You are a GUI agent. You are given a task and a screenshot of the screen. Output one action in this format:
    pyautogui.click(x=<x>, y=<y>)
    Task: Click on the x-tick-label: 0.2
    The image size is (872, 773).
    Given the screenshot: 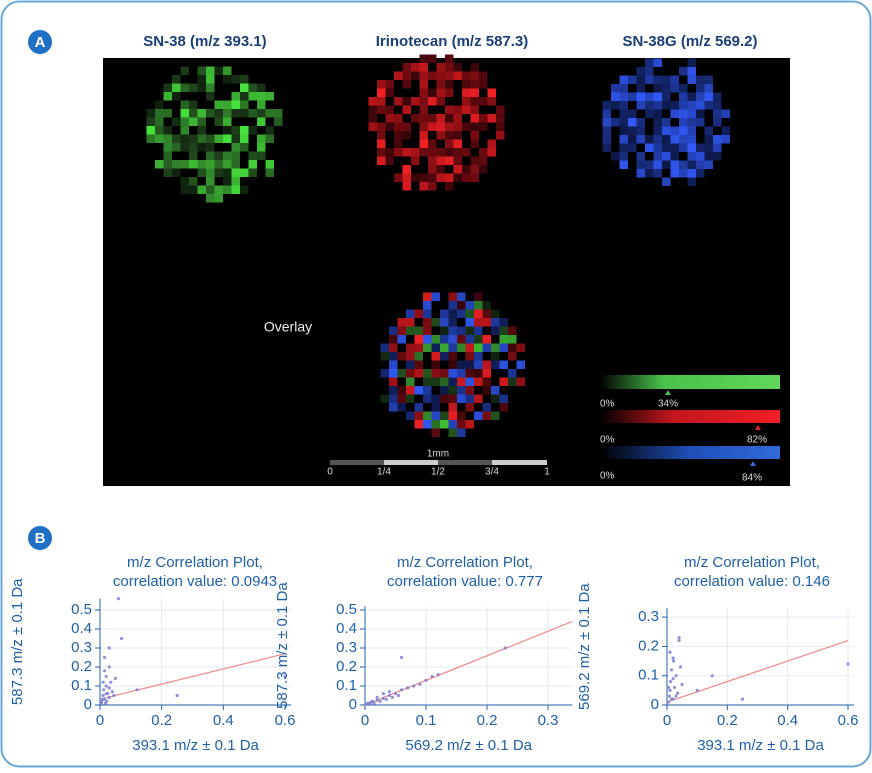 What is the action you would take?
    pyautogui.click(x=727, y=720)
    